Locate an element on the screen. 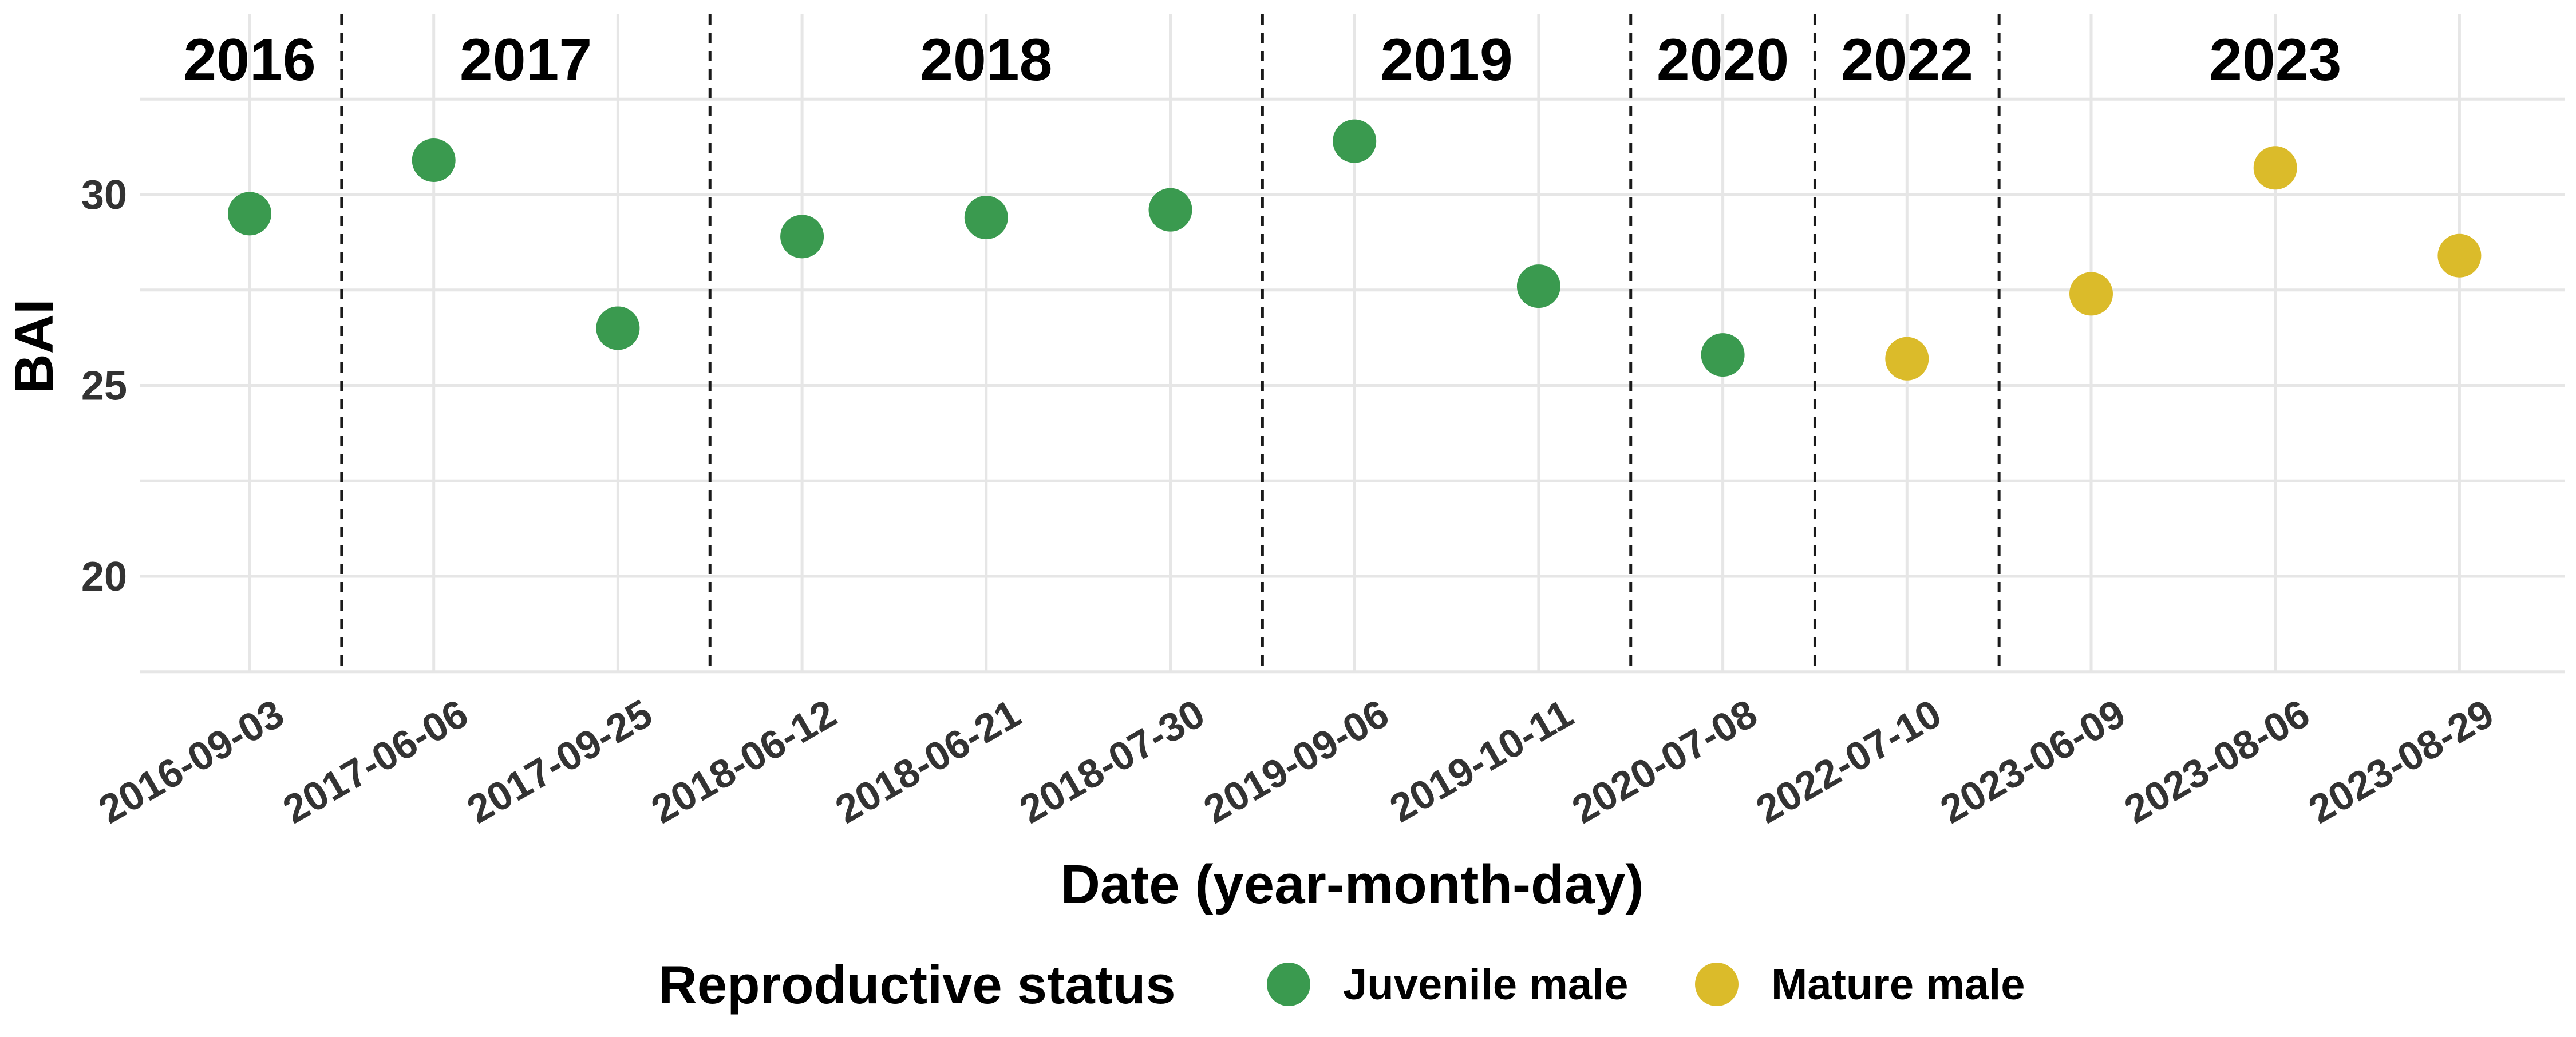 This screenshot has height=1037, width=2576. y-tick-label: 20 is located at coordinates (104, 577).